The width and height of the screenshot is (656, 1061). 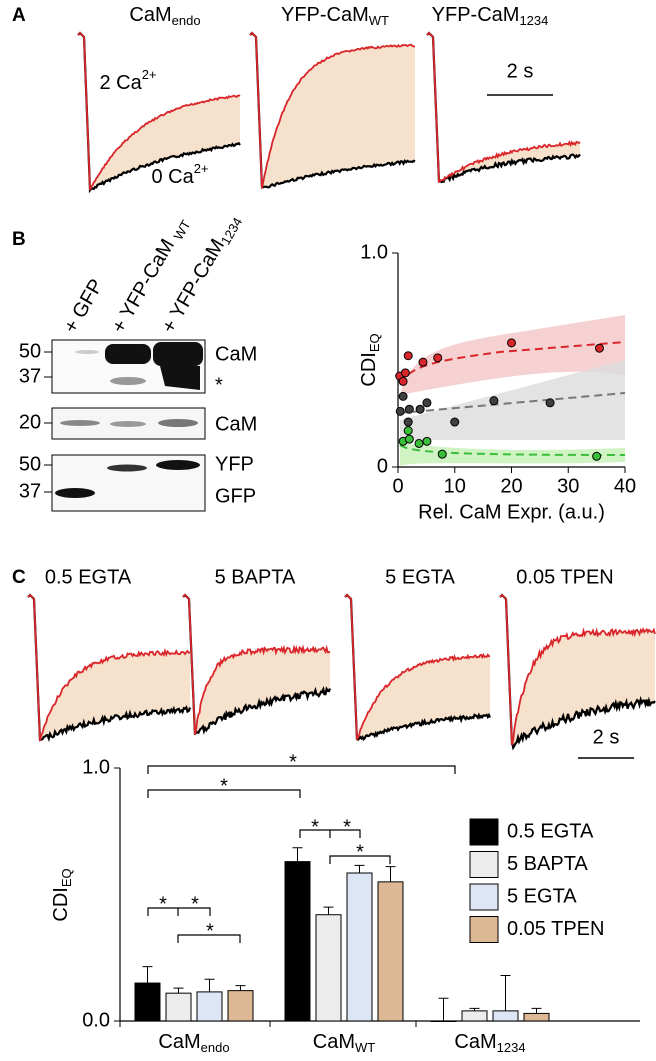 What do you see at coordinates (374, 342) in the screenshot?
I see `subscript: EQ` at bounding box center [374, 342].